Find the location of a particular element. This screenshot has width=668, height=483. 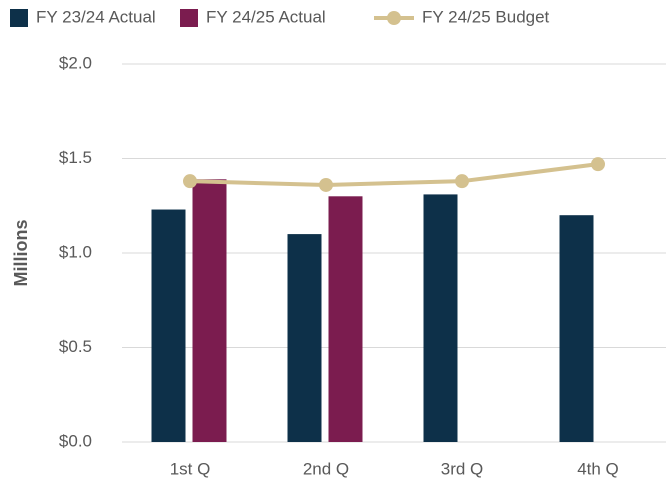

y-tick-label: $0.5 is located at coordinates (75, 346).